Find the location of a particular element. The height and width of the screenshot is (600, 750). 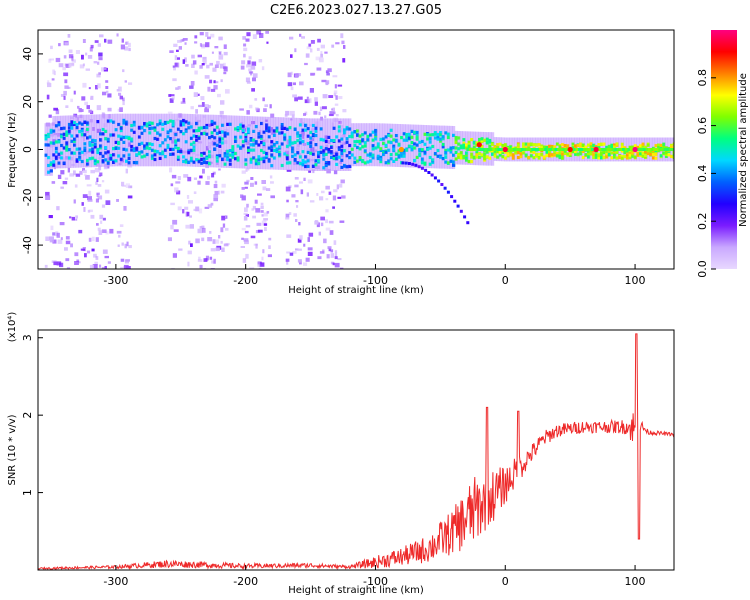

colorbar-tick-label: 0.2 is located at coordinates (702, 221).